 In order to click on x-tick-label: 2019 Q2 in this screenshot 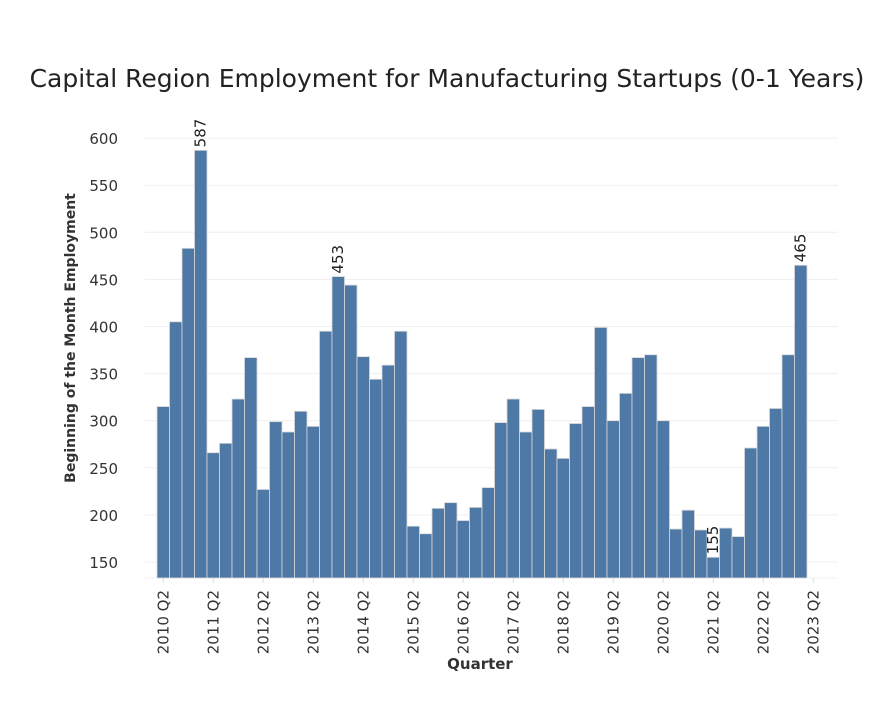, I will do `click(613, 622)`.